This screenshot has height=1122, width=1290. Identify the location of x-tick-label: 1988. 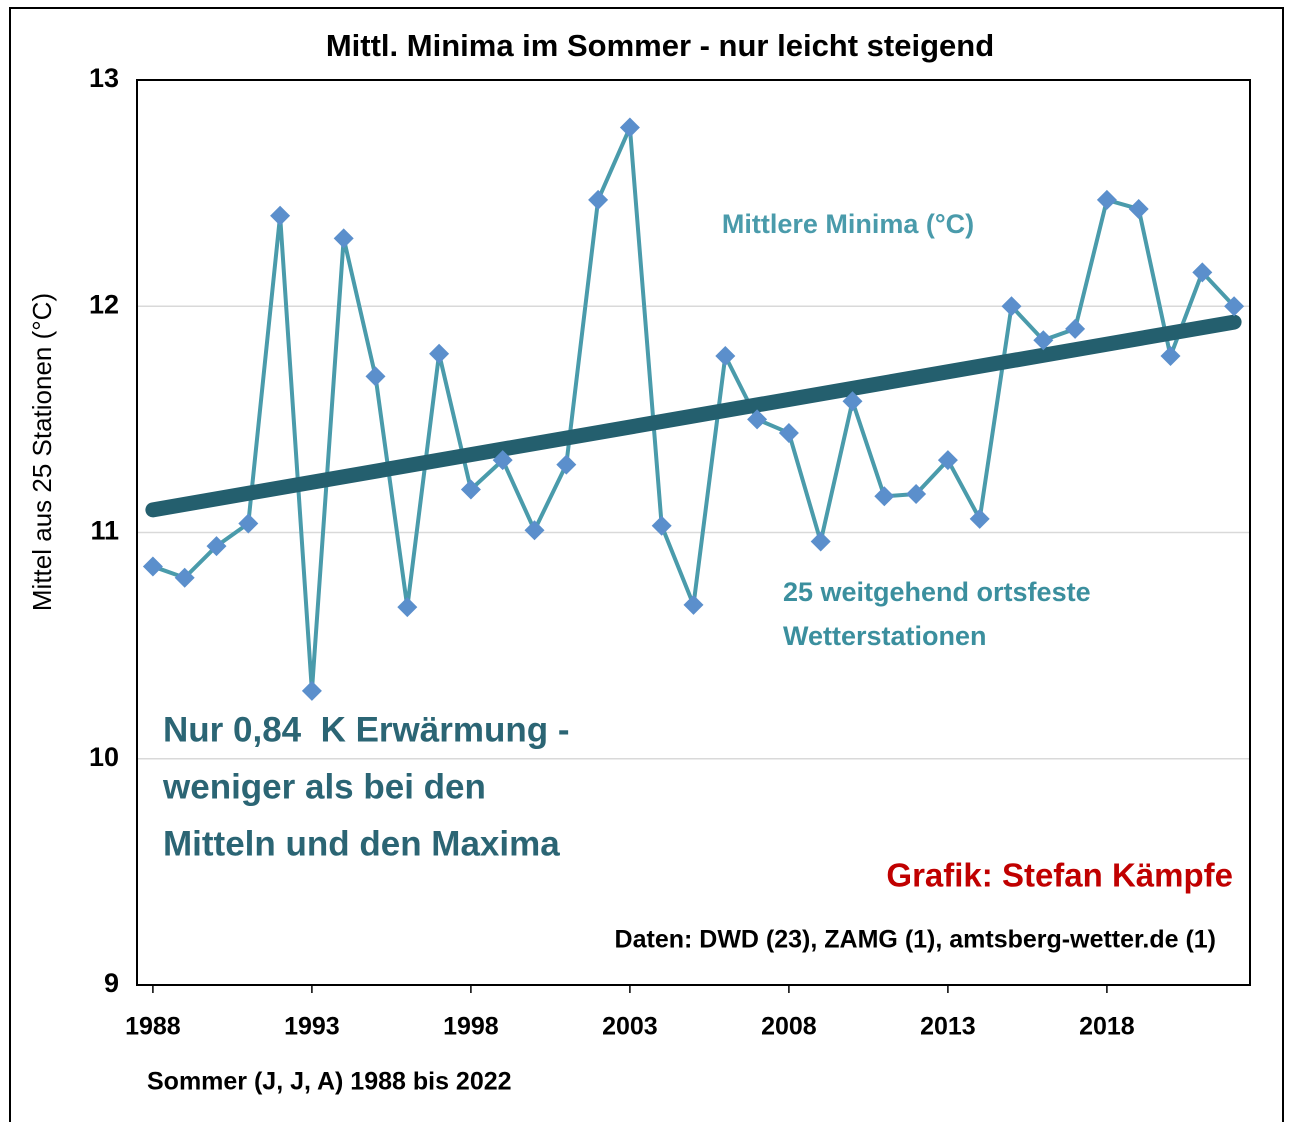
(153, 1027).